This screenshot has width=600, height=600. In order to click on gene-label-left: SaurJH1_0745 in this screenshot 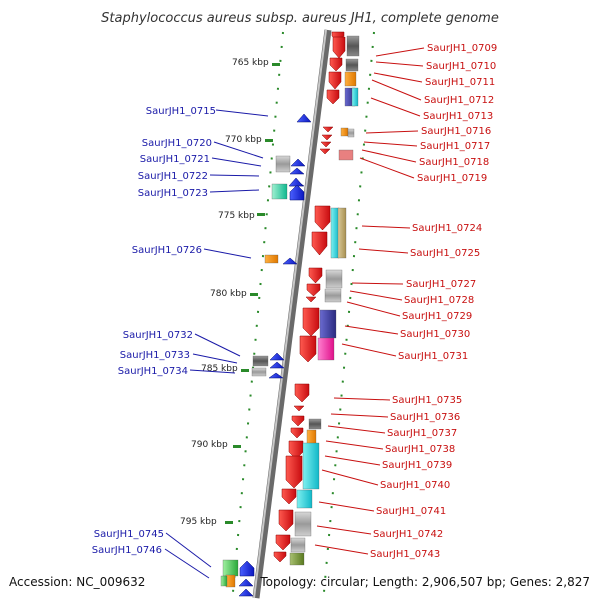, I will do `click(129, 534)`.